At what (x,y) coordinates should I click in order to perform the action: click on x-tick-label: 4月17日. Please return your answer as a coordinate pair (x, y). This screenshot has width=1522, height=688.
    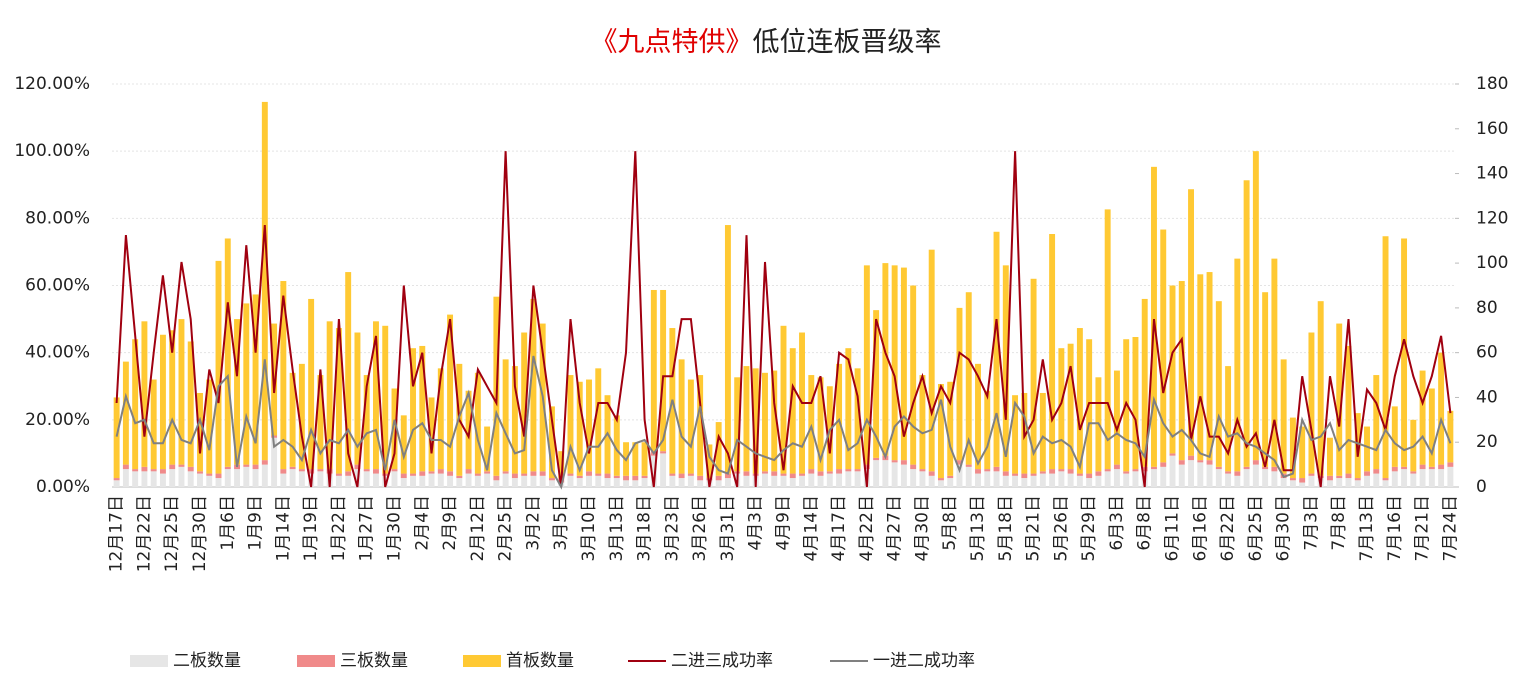
    Looking at the image, I should click on (839, 528).